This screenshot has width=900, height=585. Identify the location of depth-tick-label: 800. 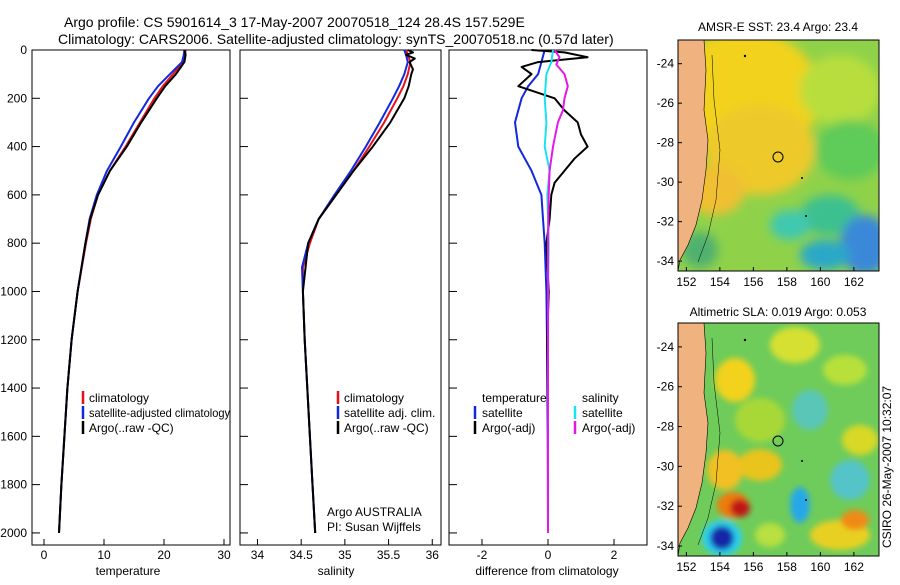
(17, 243).